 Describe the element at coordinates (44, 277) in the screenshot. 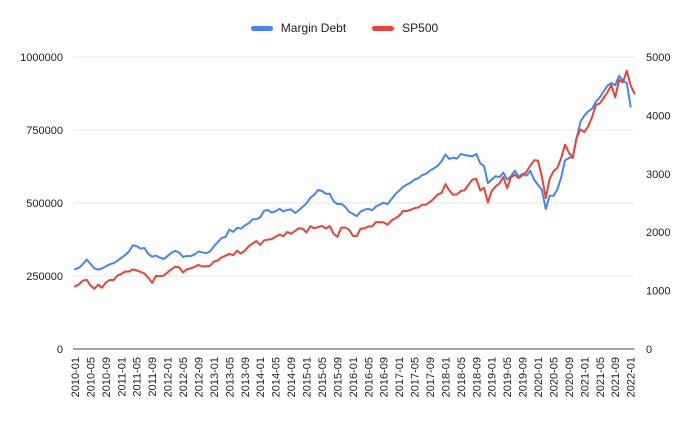

I see `left-axis-tick-label: 250000` at that location.